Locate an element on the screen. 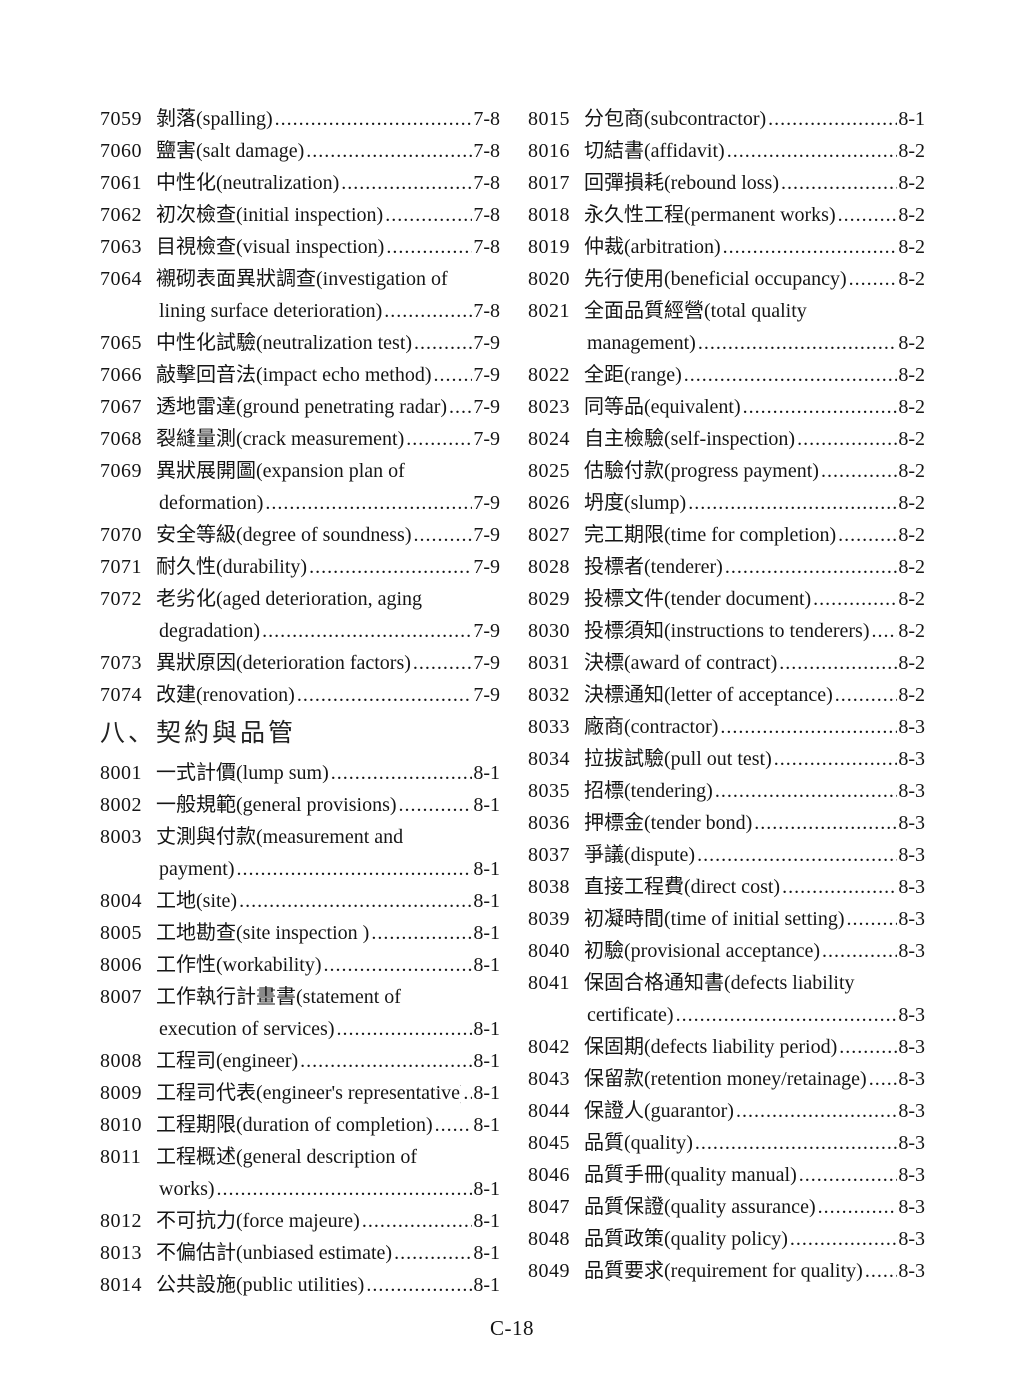  entry-line: 品質要求(requirement for quality) 8-3 is located at coordinates (754, 1271).